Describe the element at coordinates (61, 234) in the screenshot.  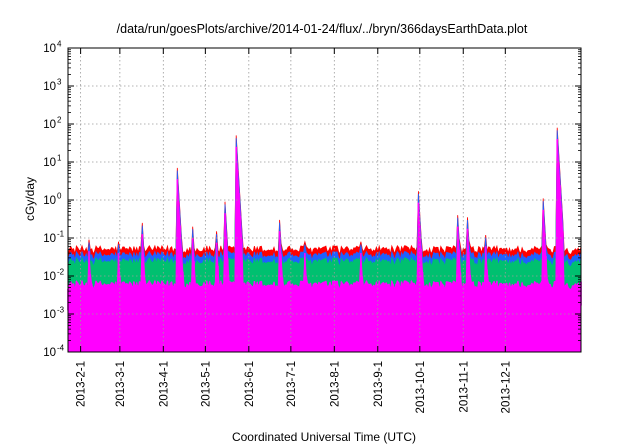
I see `y-tick-exponent: -1` at that location.